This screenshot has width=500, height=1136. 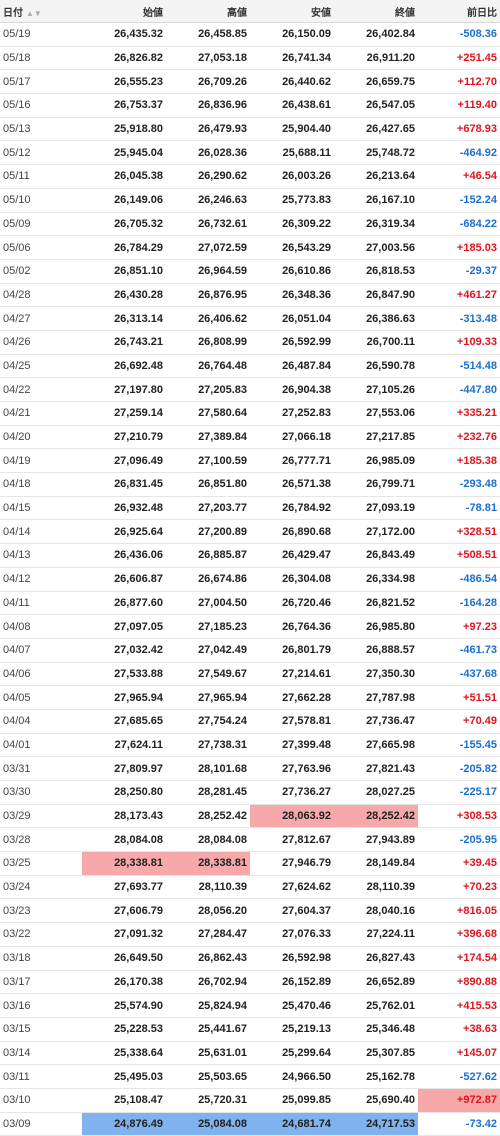 I want to click on low-cell: 24,681.74, so click(x=292, y=1124).